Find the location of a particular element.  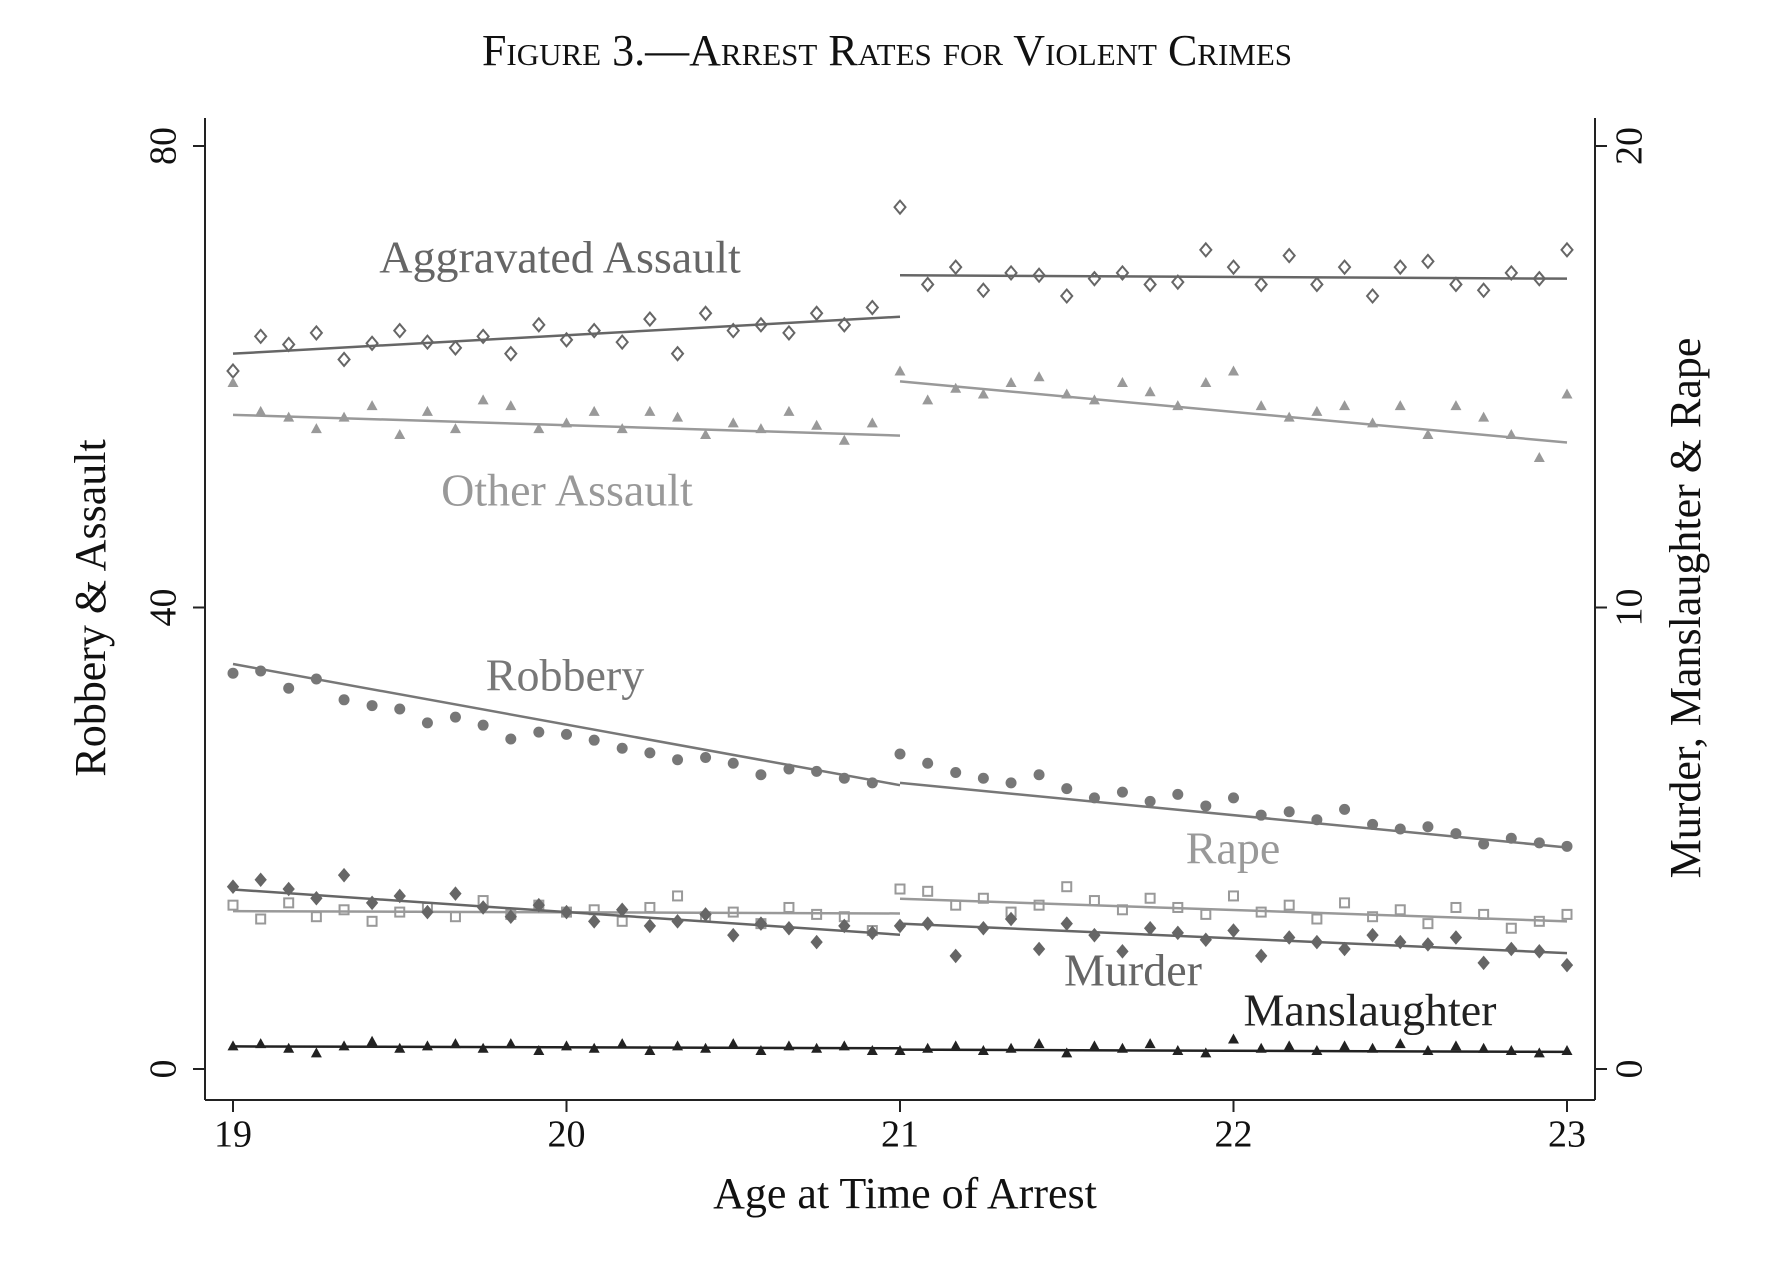

x-tick-label: 22 is located at coordinates (1234, 1135).